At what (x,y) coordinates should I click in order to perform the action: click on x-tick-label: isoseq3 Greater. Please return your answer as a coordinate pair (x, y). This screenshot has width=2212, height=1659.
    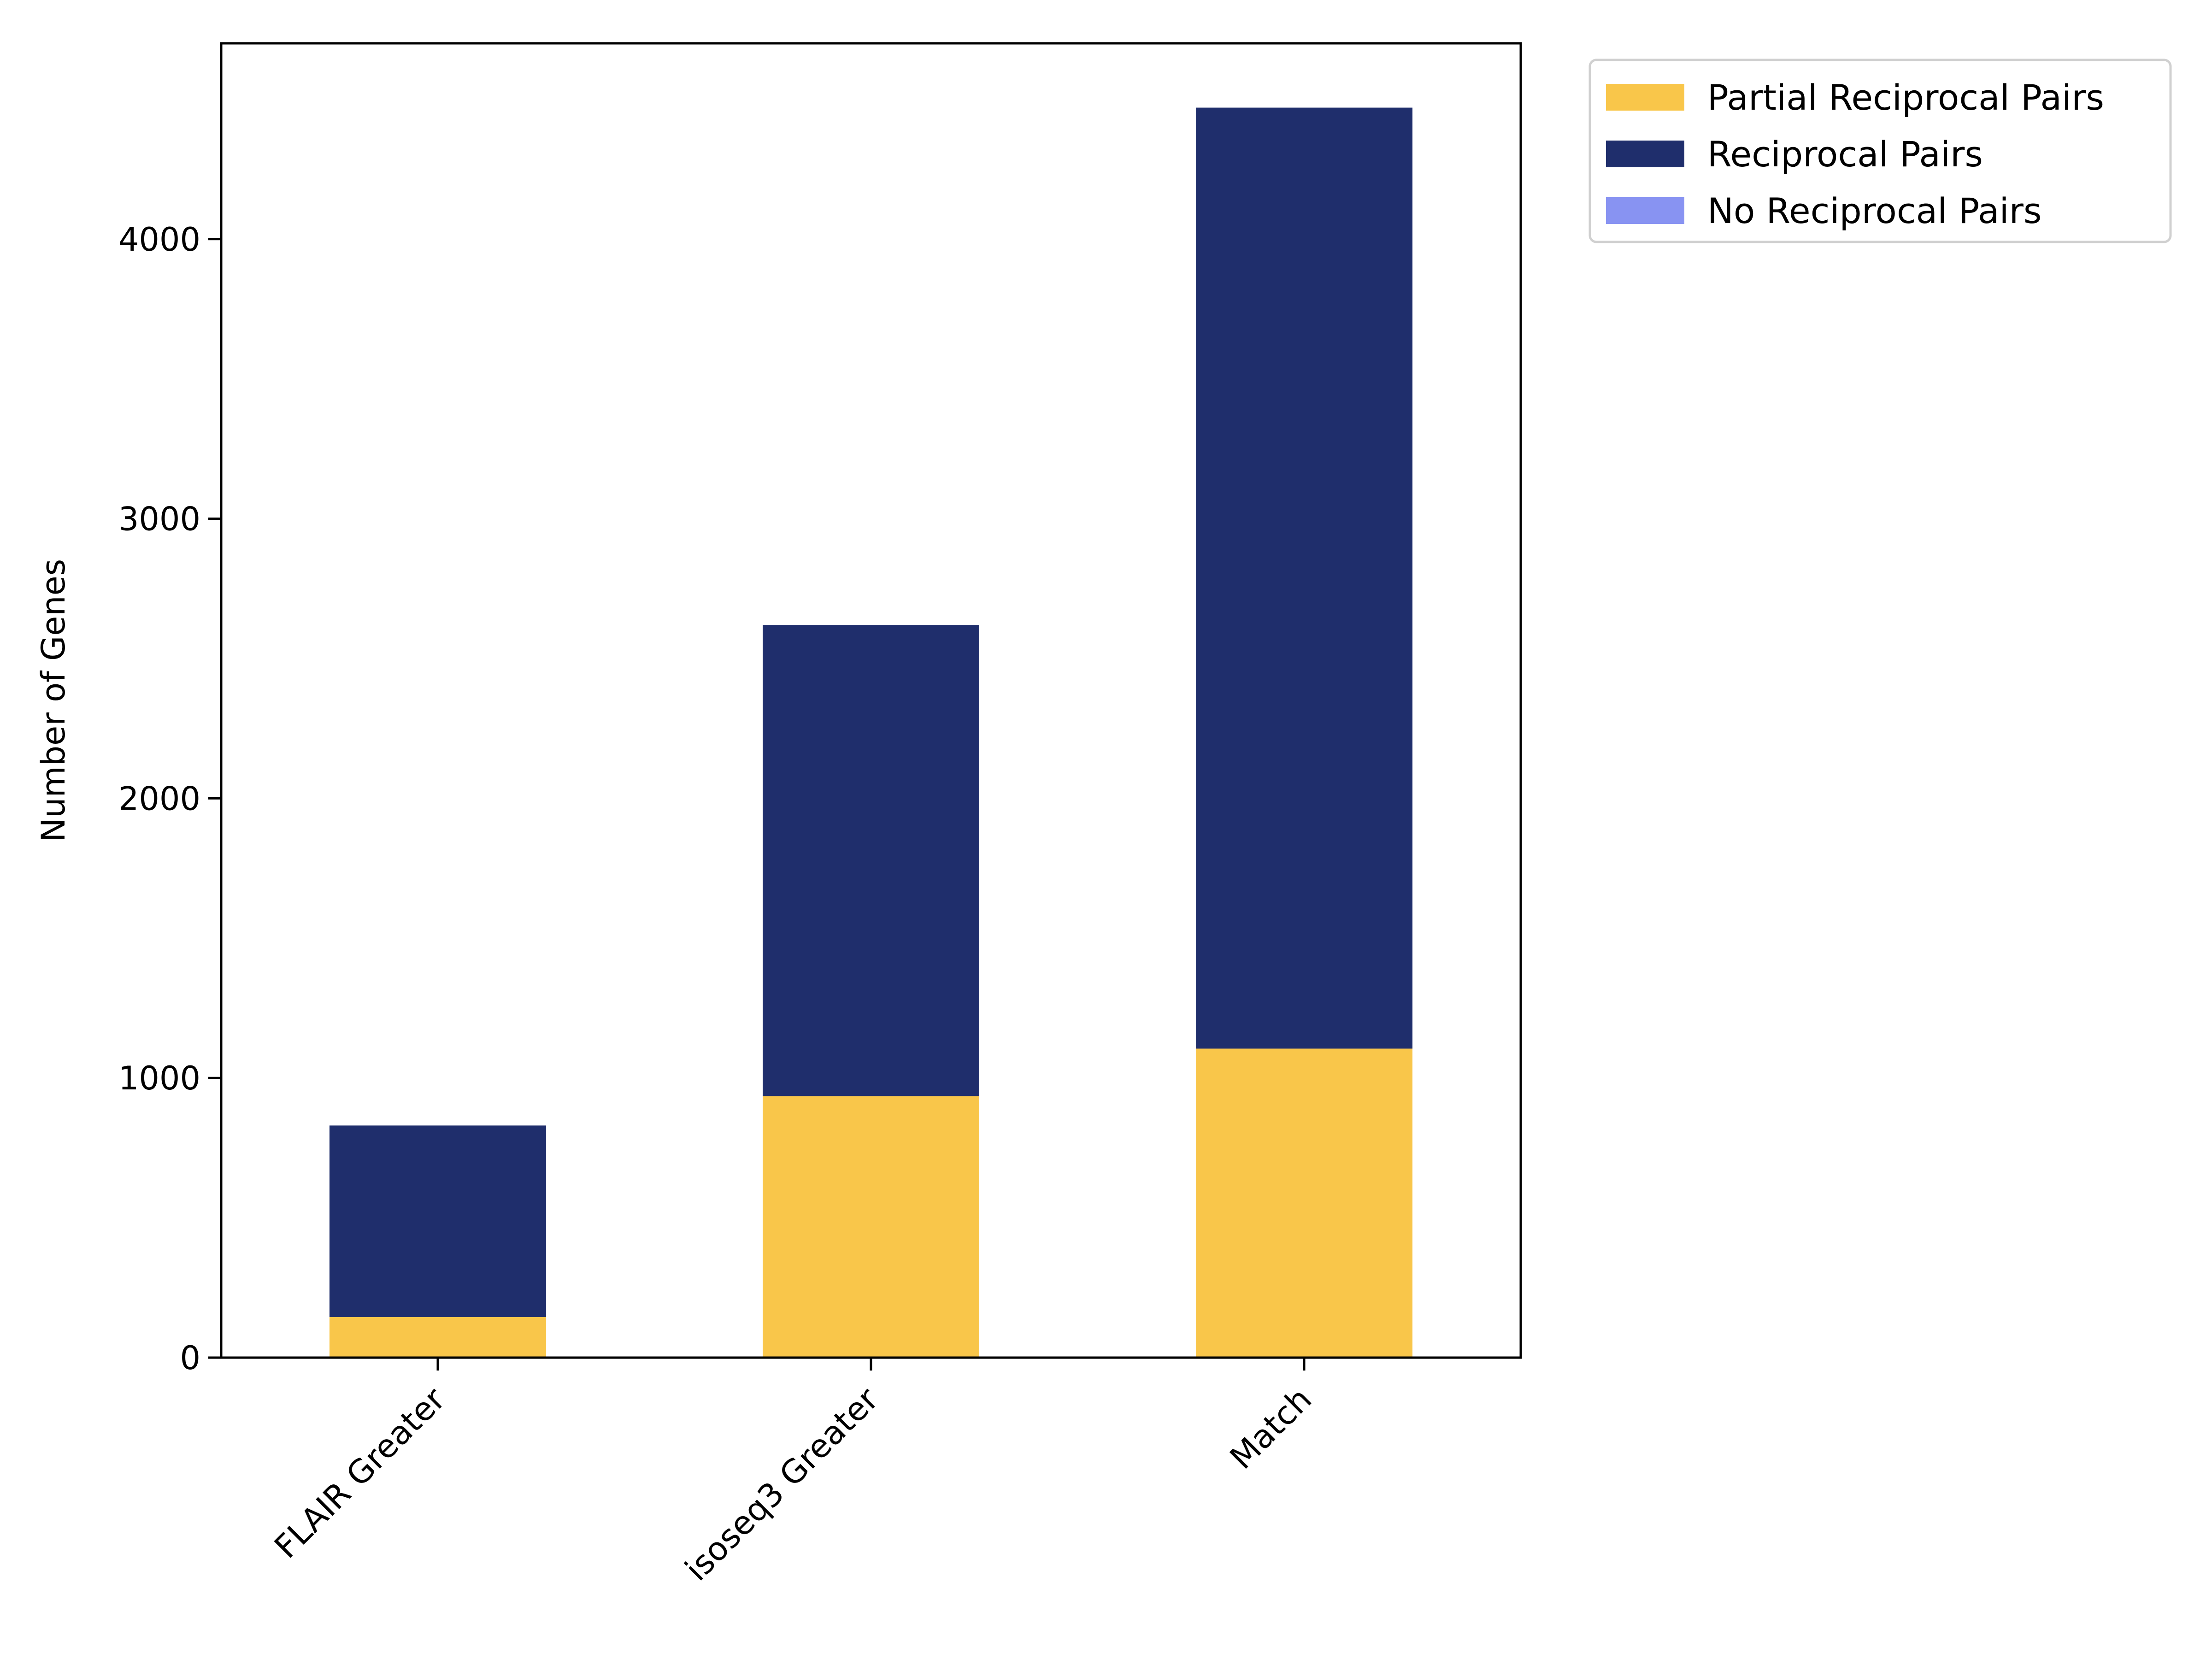
    Looking at the image, I should click on (782, 1484).